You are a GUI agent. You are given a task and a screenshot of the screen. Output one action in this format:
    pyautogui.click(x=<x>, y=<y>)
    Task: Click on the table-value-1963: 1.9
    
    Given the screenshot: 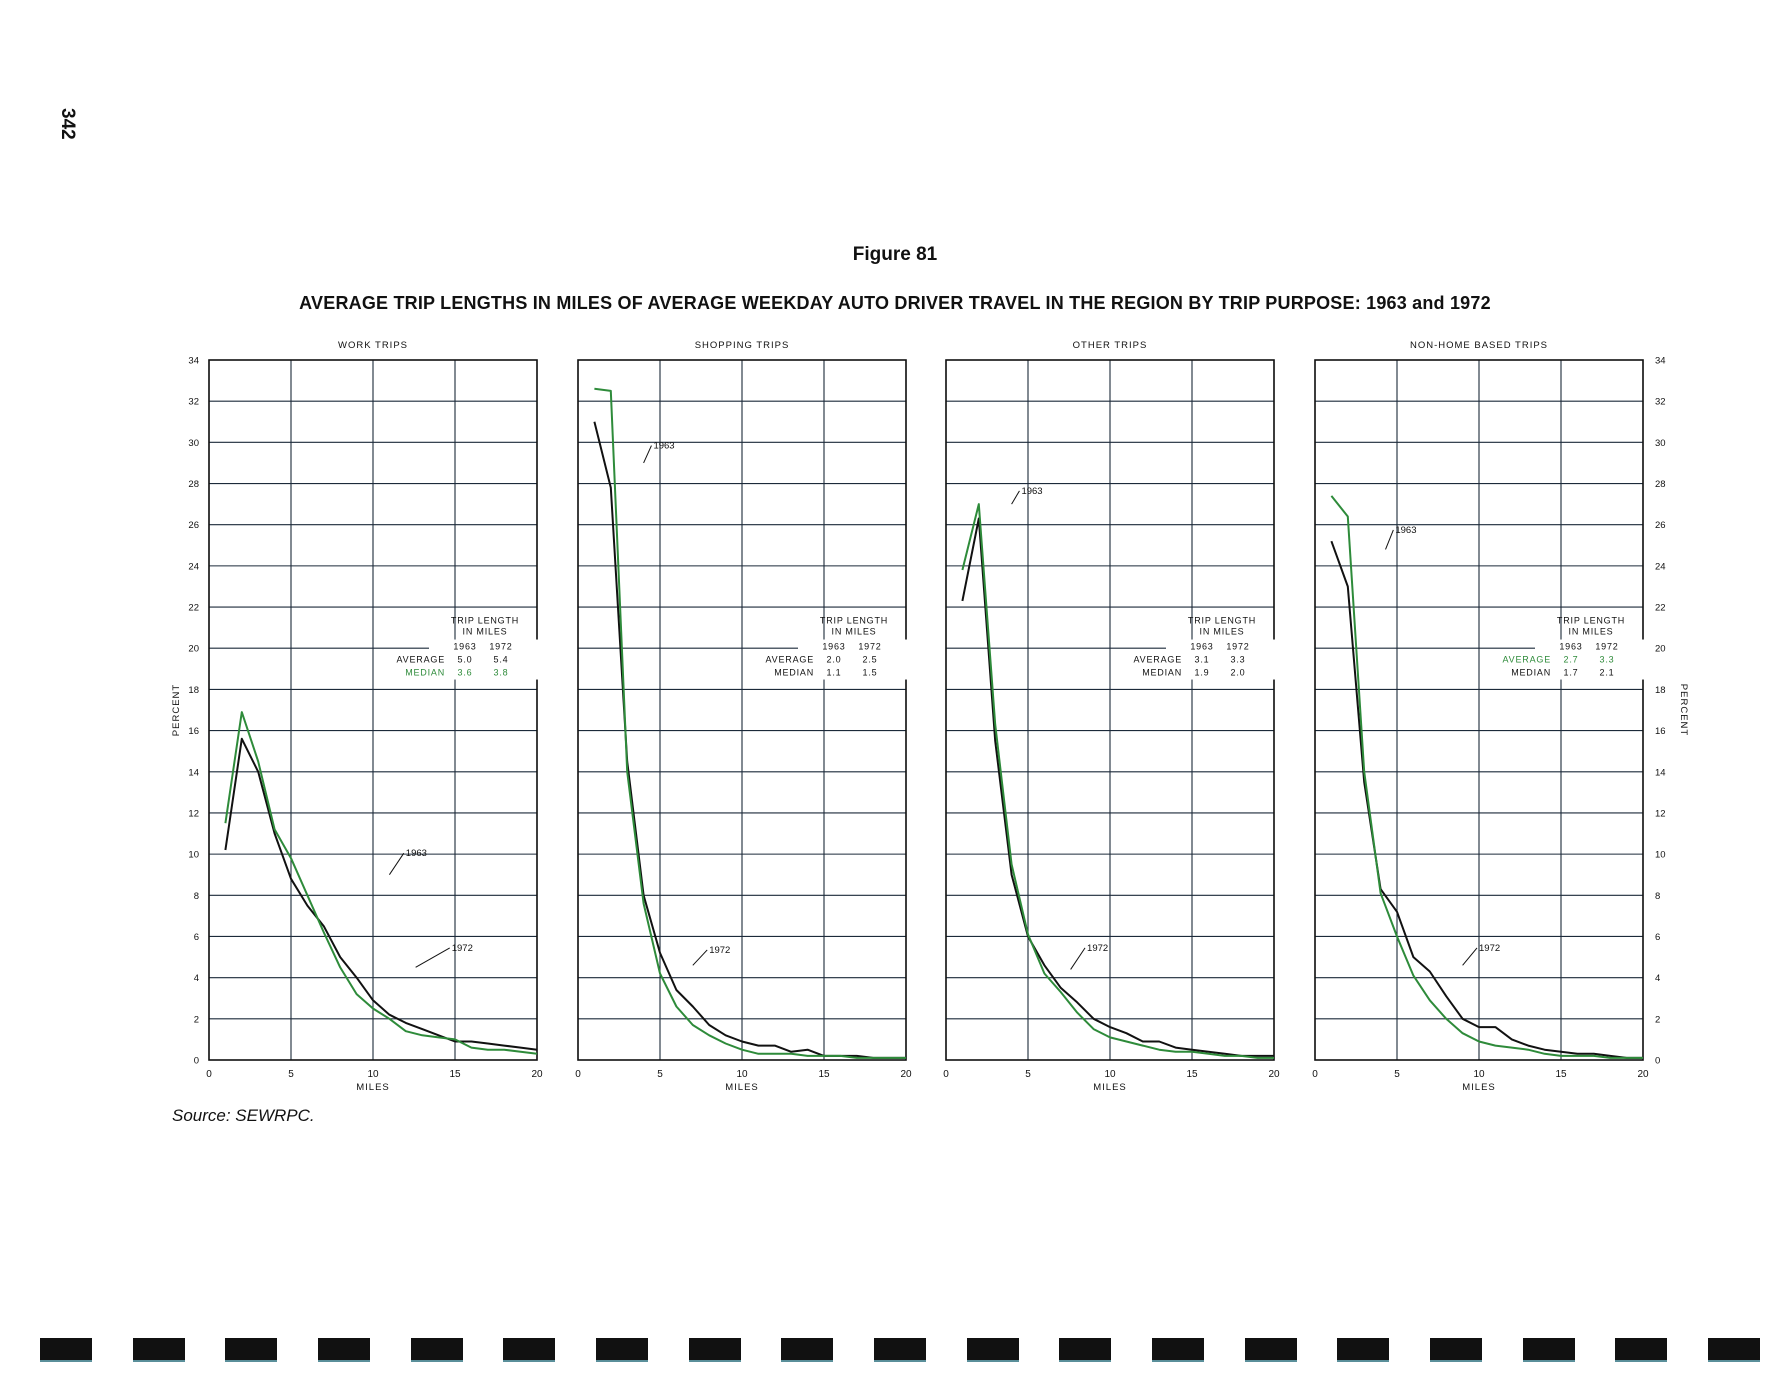 What is the action you would take?
    pyautogui.click(x=1202, y=673)
    